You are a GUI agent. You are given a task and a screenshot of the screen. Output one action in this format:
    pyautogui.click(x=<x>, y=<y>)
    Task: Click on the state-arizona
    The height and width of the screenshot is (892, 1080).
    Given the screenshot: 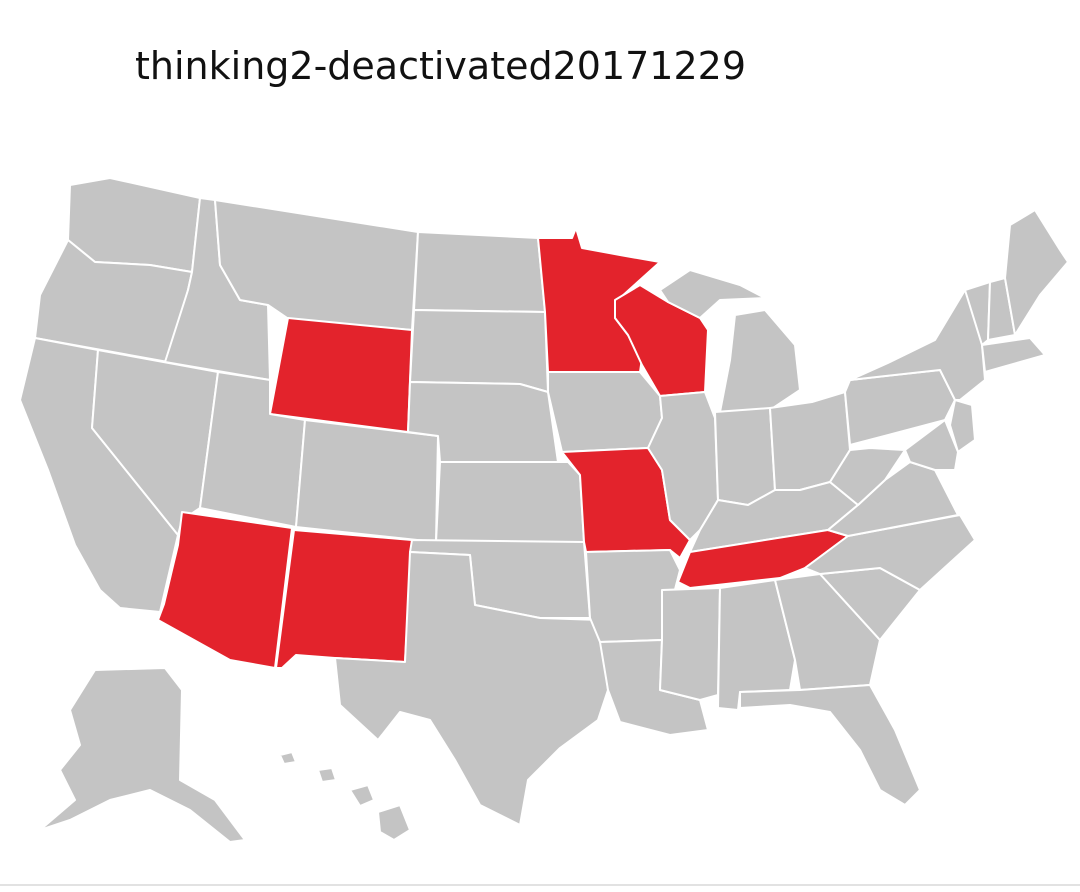 What is the action you would take?
    pyautogui.click(x=225, y=590)
    